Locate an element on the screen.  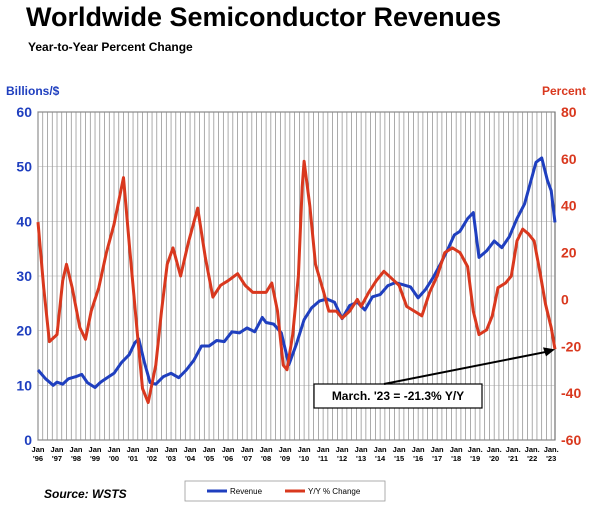
x-tick-label: '08 is located at coordinates (266, 458).